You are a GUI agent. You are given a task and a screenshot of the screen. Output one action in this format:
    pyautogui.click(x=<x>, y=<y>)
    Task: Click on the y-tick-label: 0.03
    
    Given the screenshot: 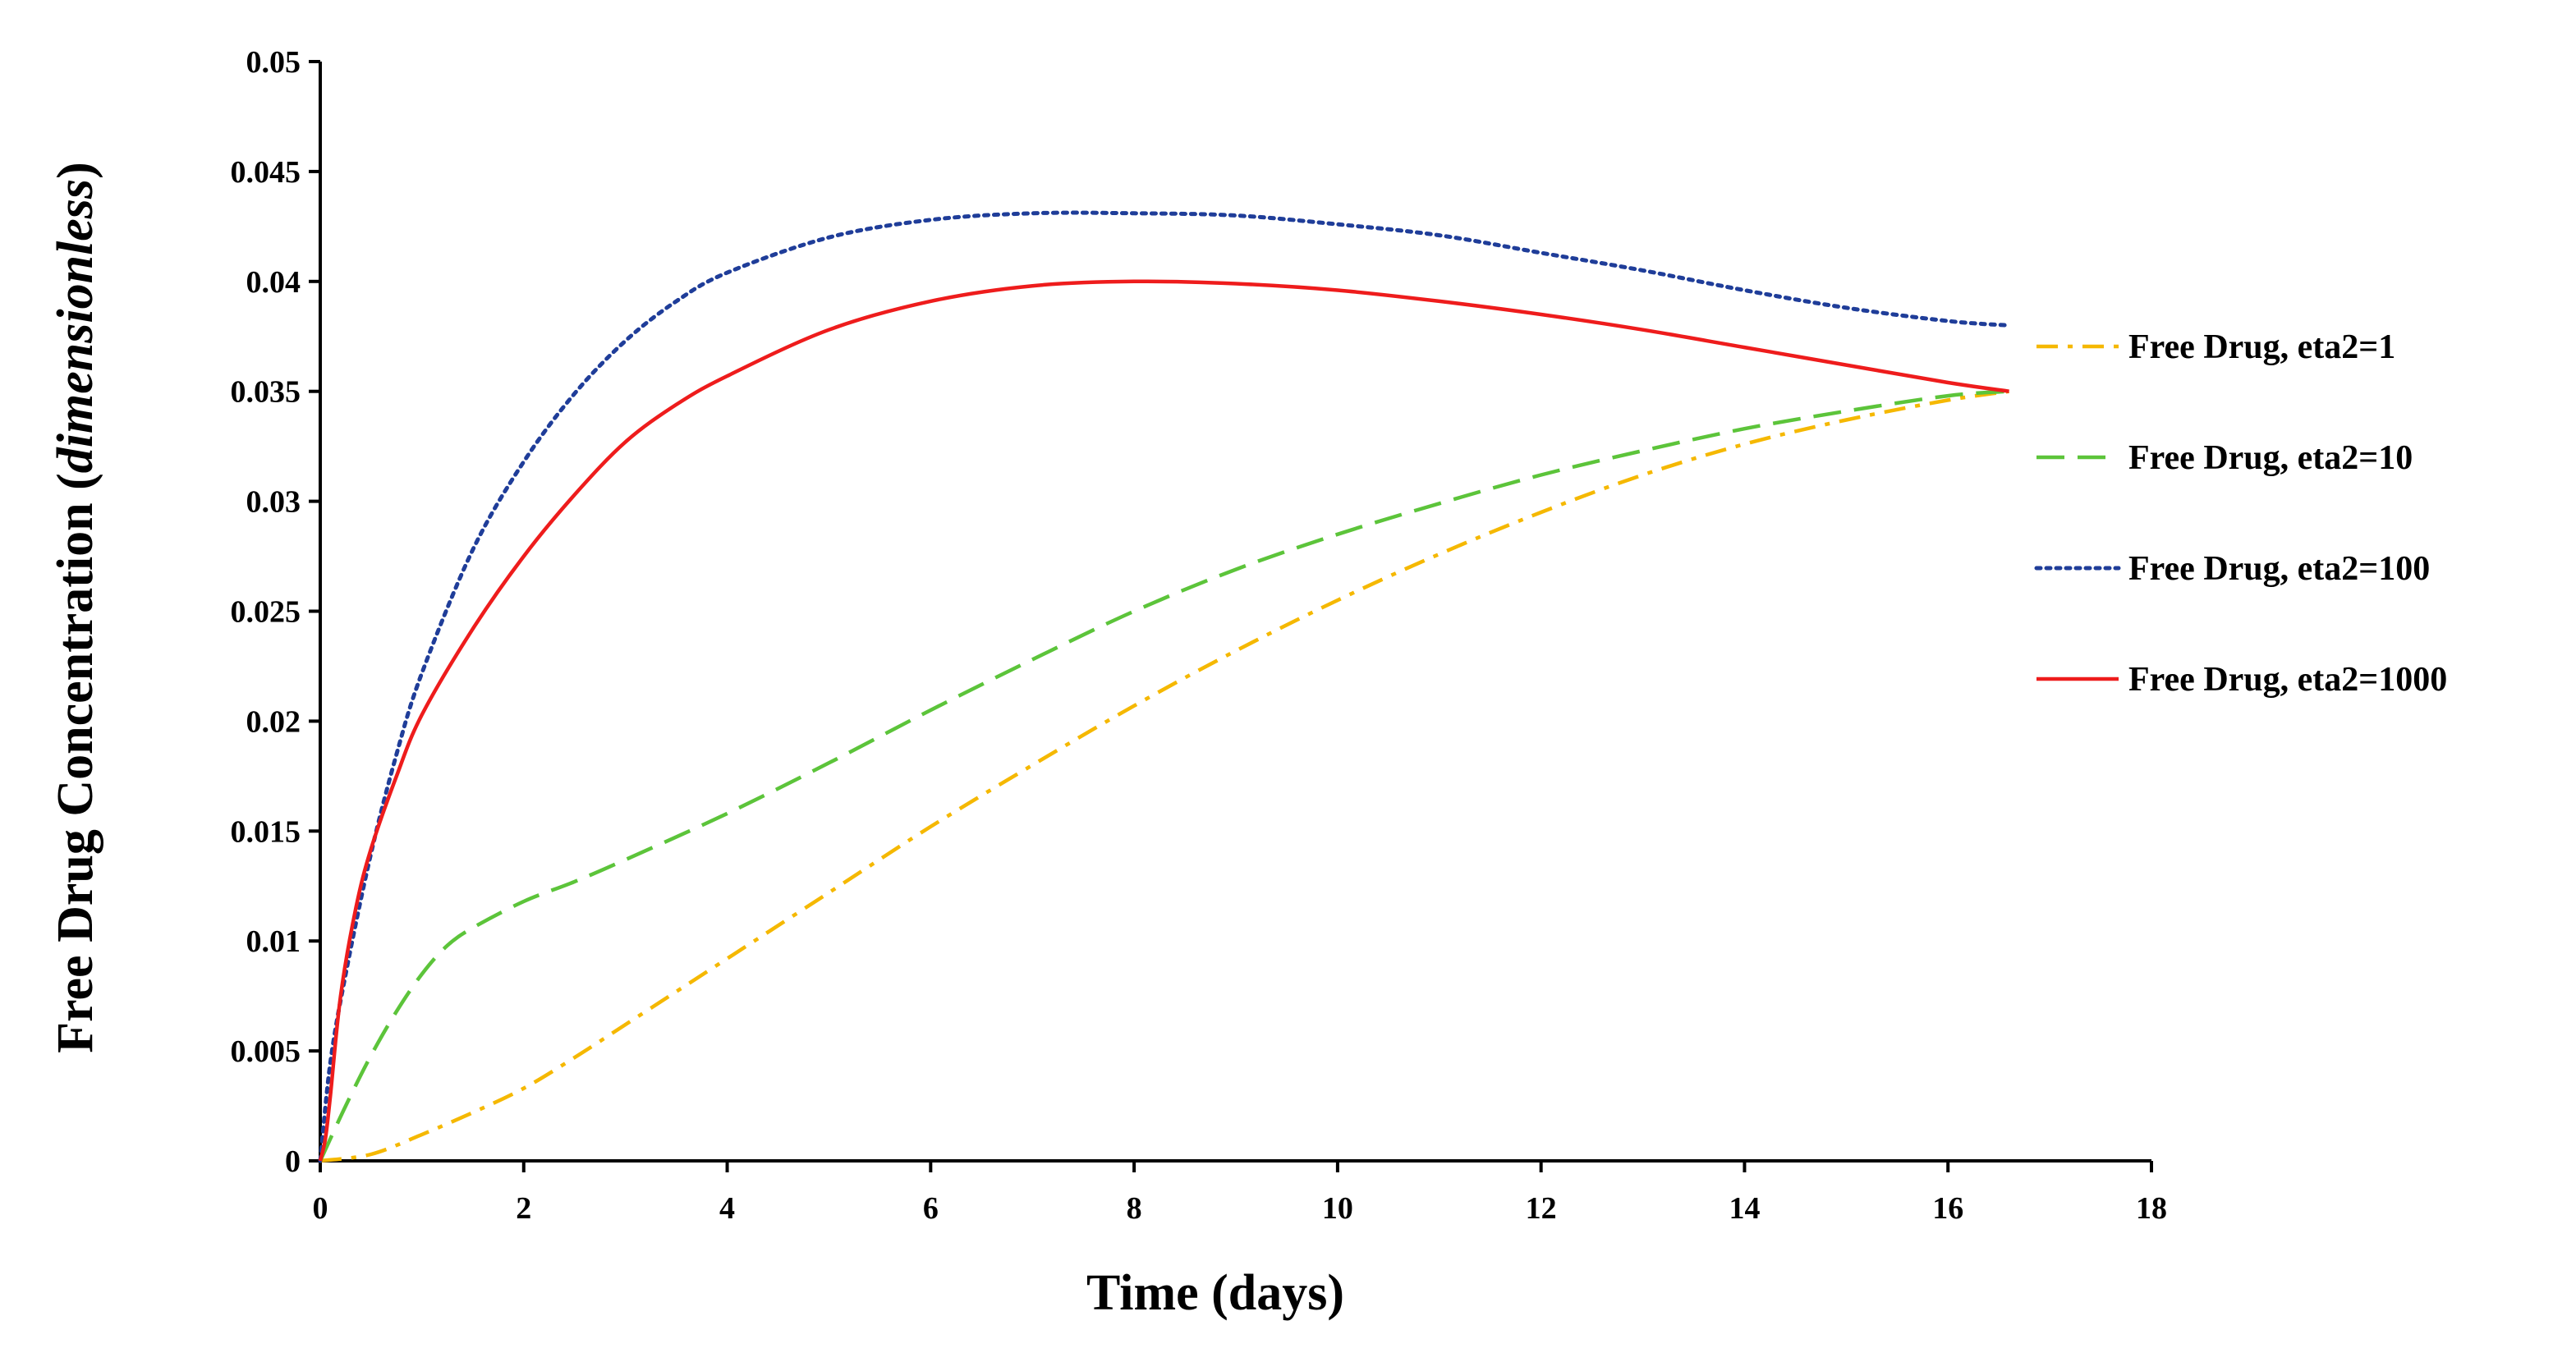 What is the action you would take?
    pyautogui.click(x=273, y=502)
    